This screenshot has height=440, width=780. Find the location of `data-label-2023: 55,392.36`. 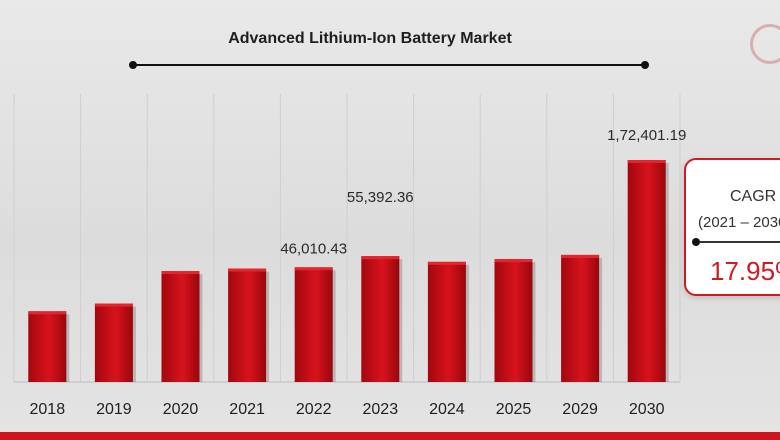

data-label-2023: 55,392.36 is located at coordinates (380, 197).